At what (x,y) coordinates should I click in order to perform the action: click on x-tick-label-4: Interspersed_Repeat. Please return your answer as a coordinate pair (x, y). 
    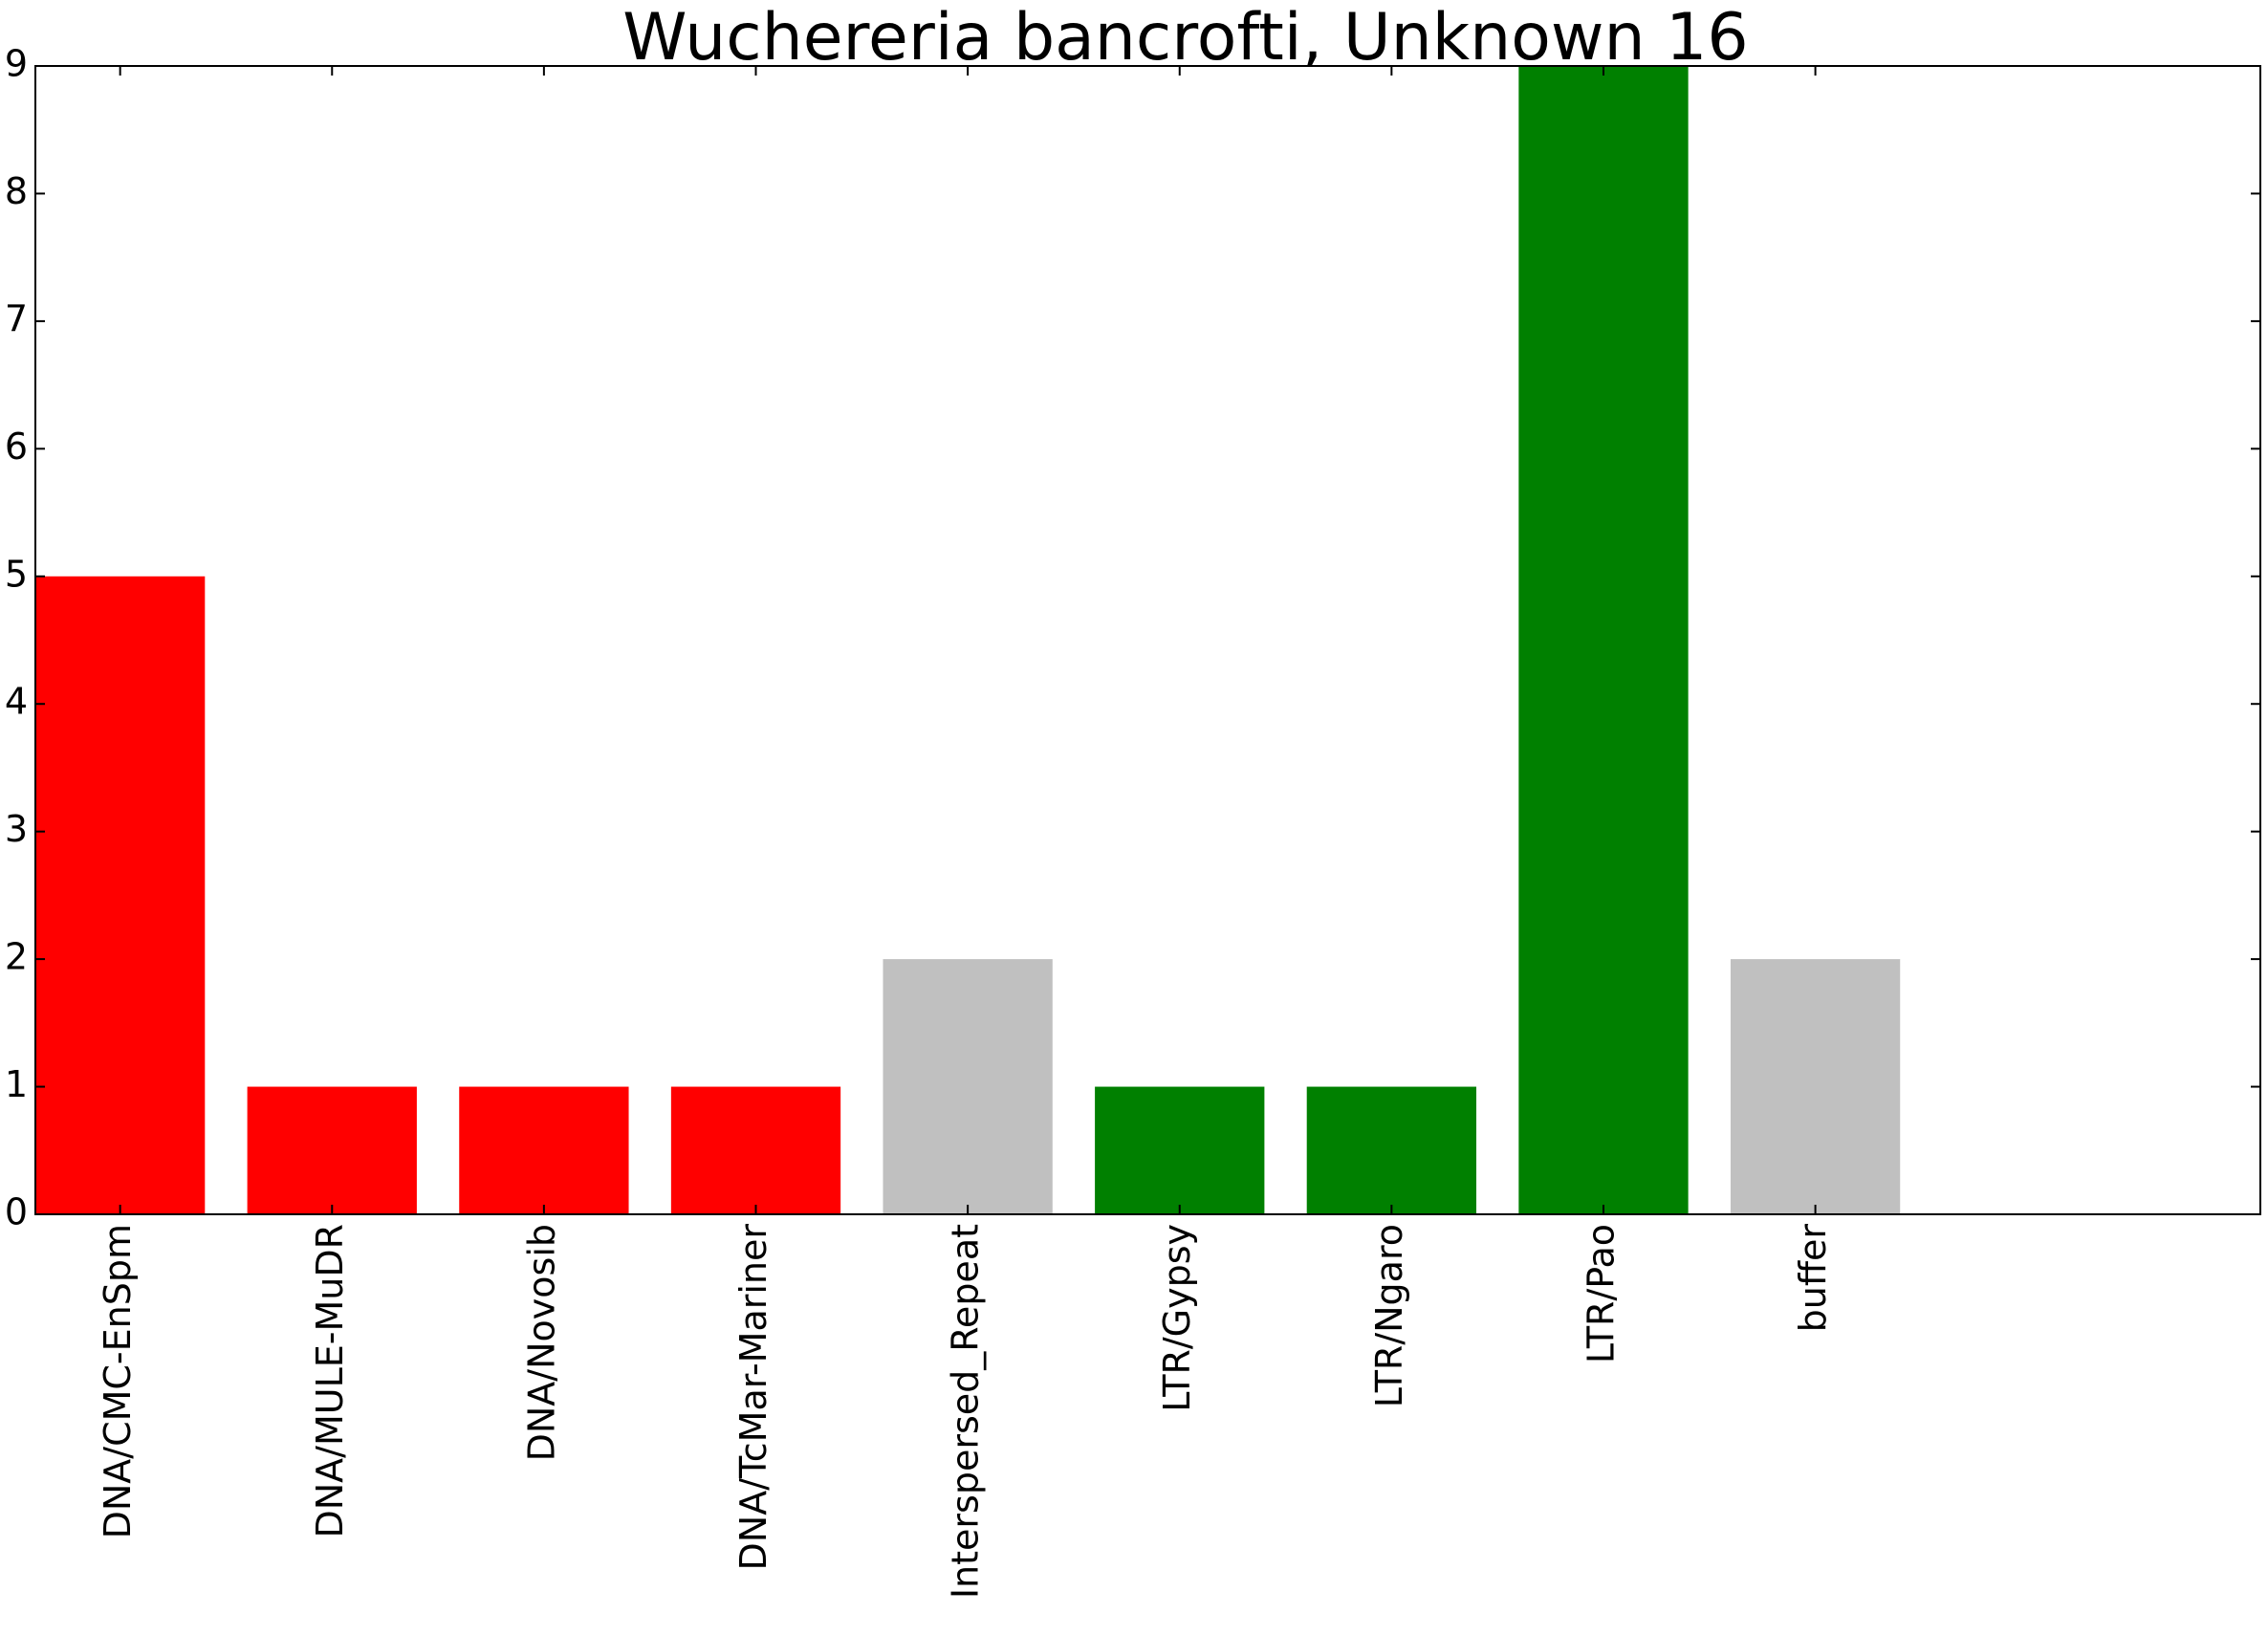
    Looking at the image, I should click on (966, 1411).